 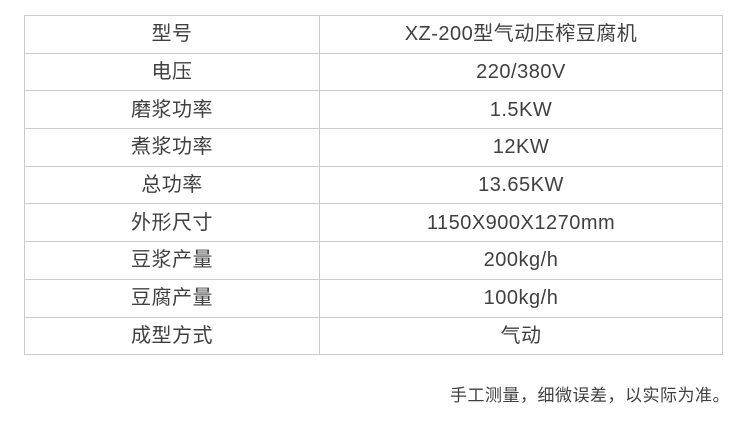 I want to click on spec-label-cell: 煮浆功率, so click(x=172, y=147).